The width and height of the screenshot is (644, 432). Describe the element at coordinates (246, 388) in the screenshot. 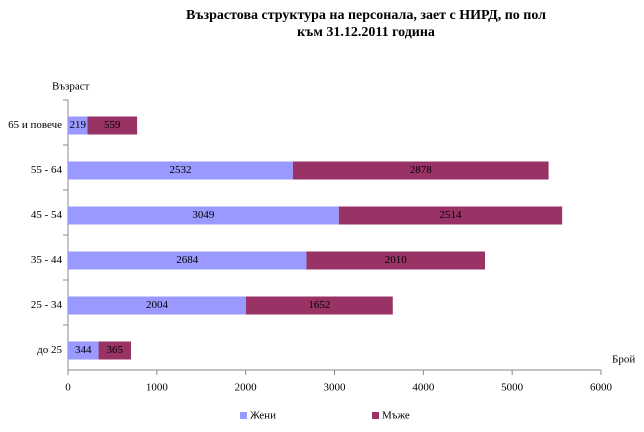

I see `x-tick-label: 2000` at that location.